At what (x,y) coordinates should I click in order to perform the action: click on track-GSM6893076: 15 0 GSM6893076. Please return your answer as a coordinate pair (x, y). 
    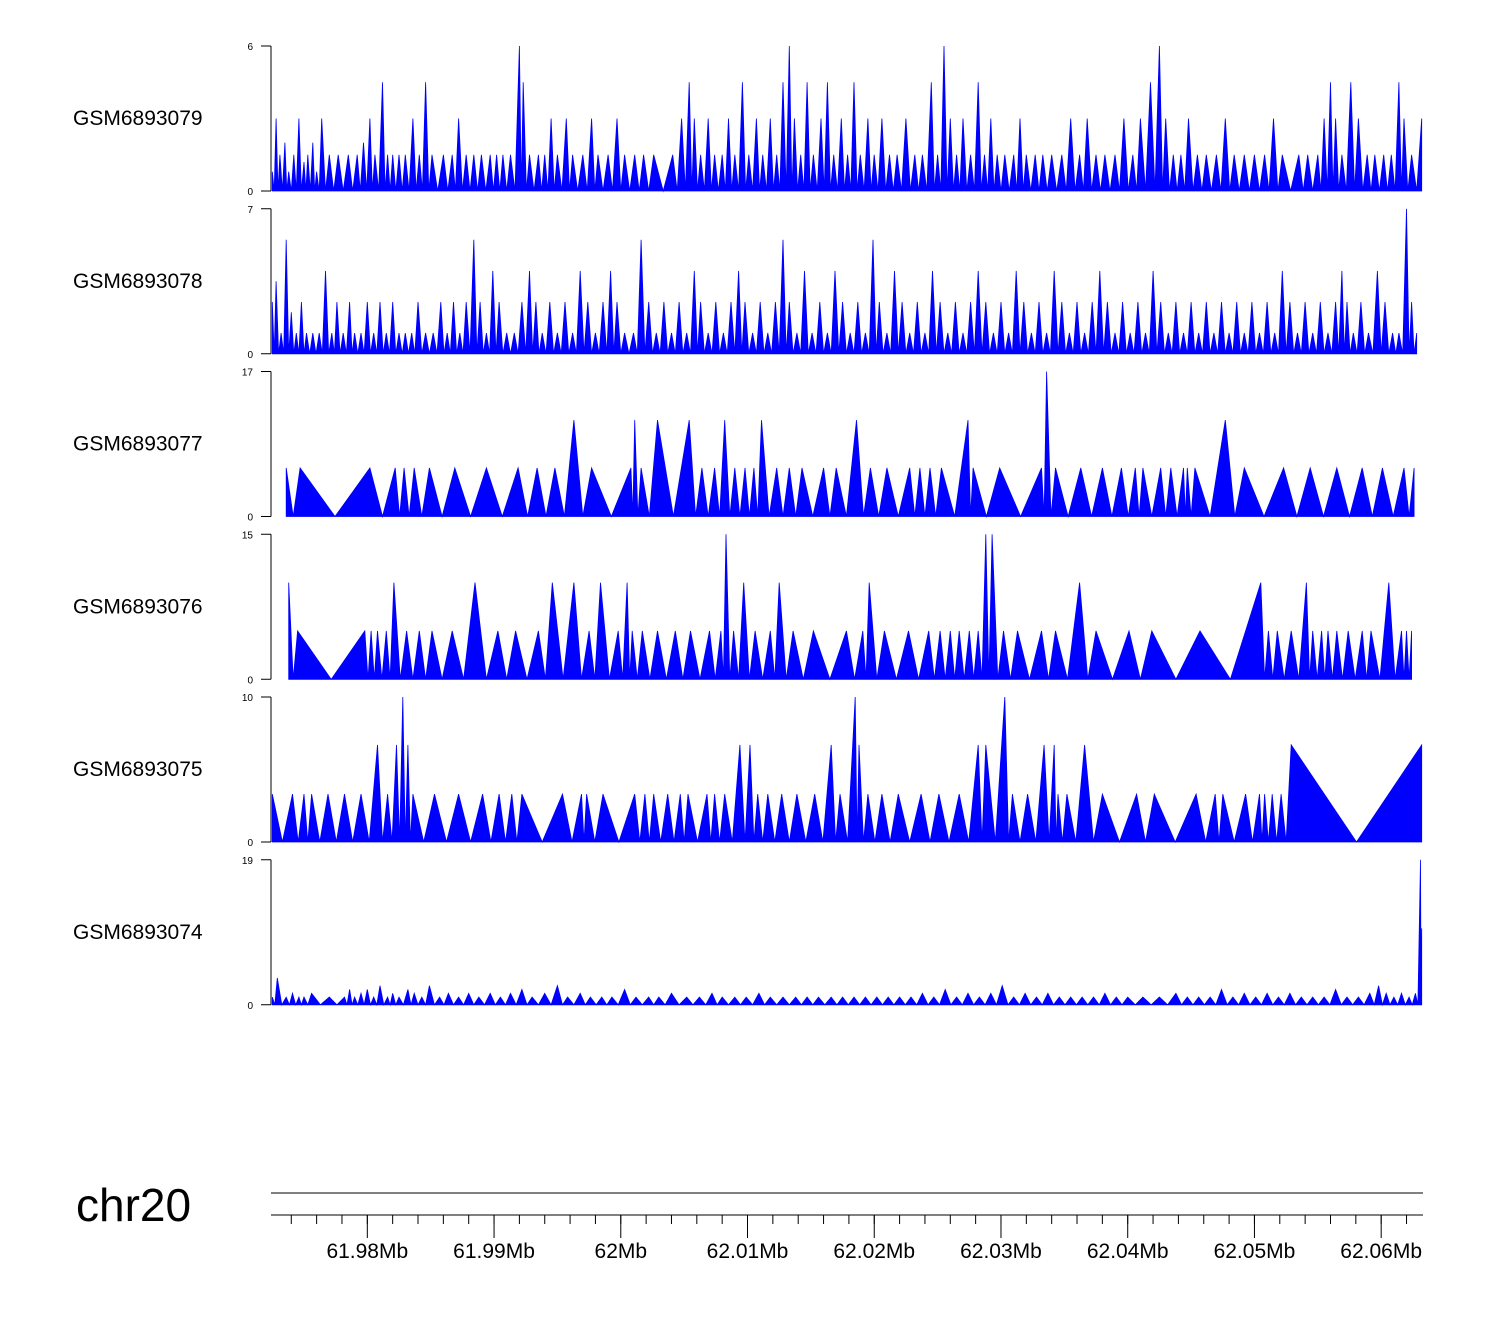
    Looking at the image, I should click on (742, 608).